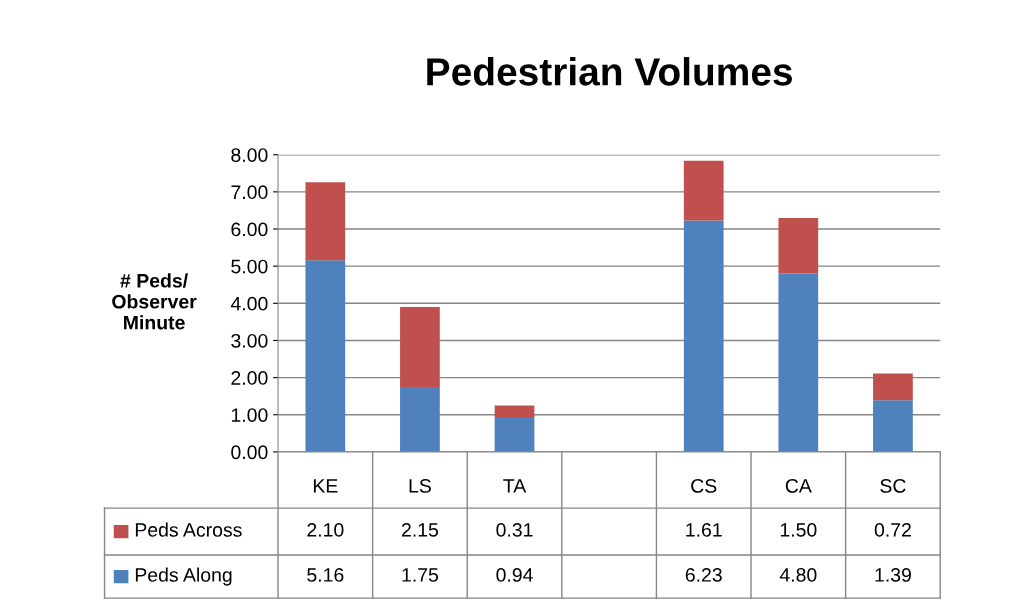 The width and height of the screenshot is (1011, 614). What do you see at coordinates (249, 452) in the screenshot?
I see `y-tick-label: 0.00` at bounding box center [249, 452].